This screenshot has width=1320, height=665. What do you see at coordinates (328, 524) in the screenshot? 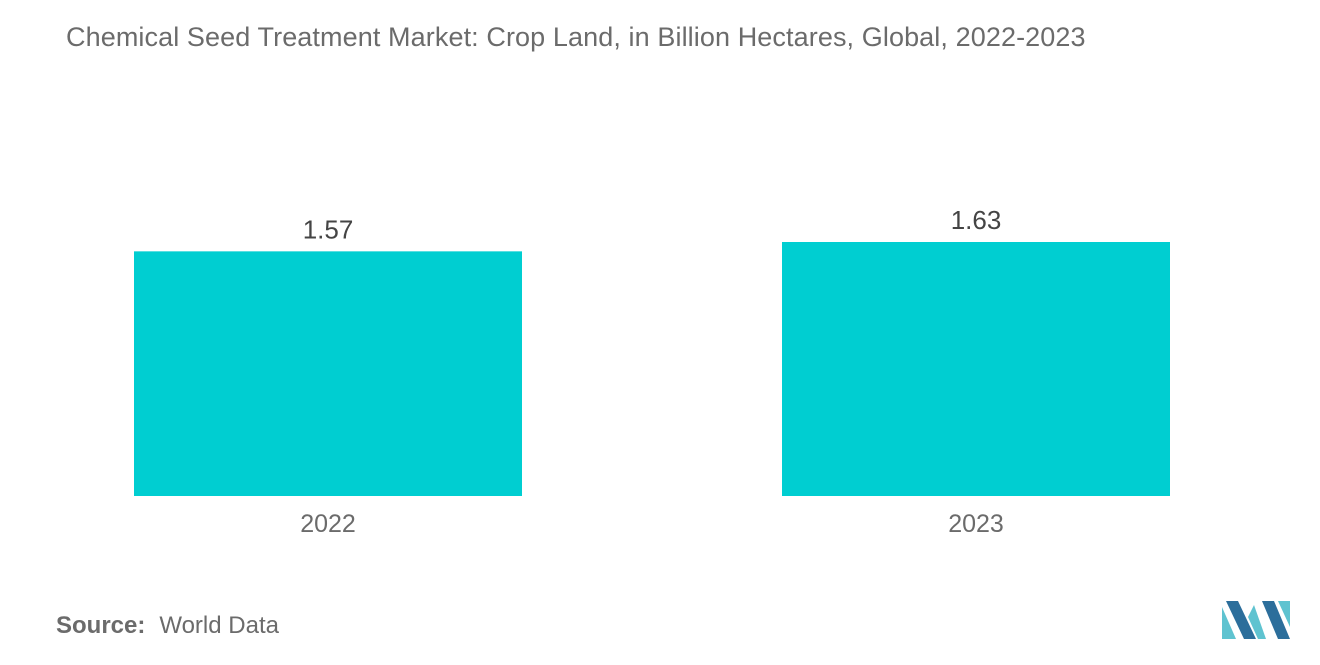
I see `x-tick-label-2022: 2022` at bounding box center [328, 524].